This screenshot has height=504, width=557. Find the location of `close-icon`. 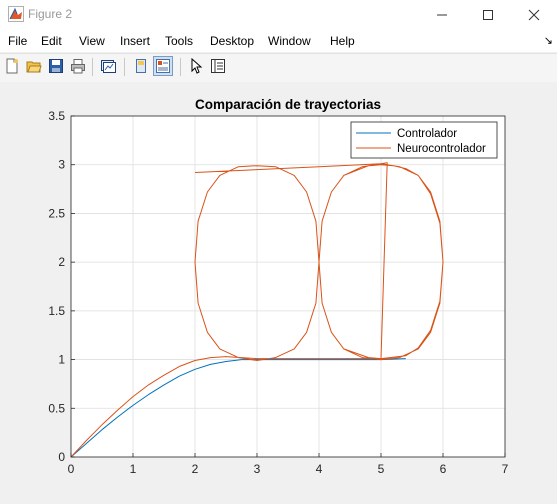

close-icon is located at coordinates (534, 15).